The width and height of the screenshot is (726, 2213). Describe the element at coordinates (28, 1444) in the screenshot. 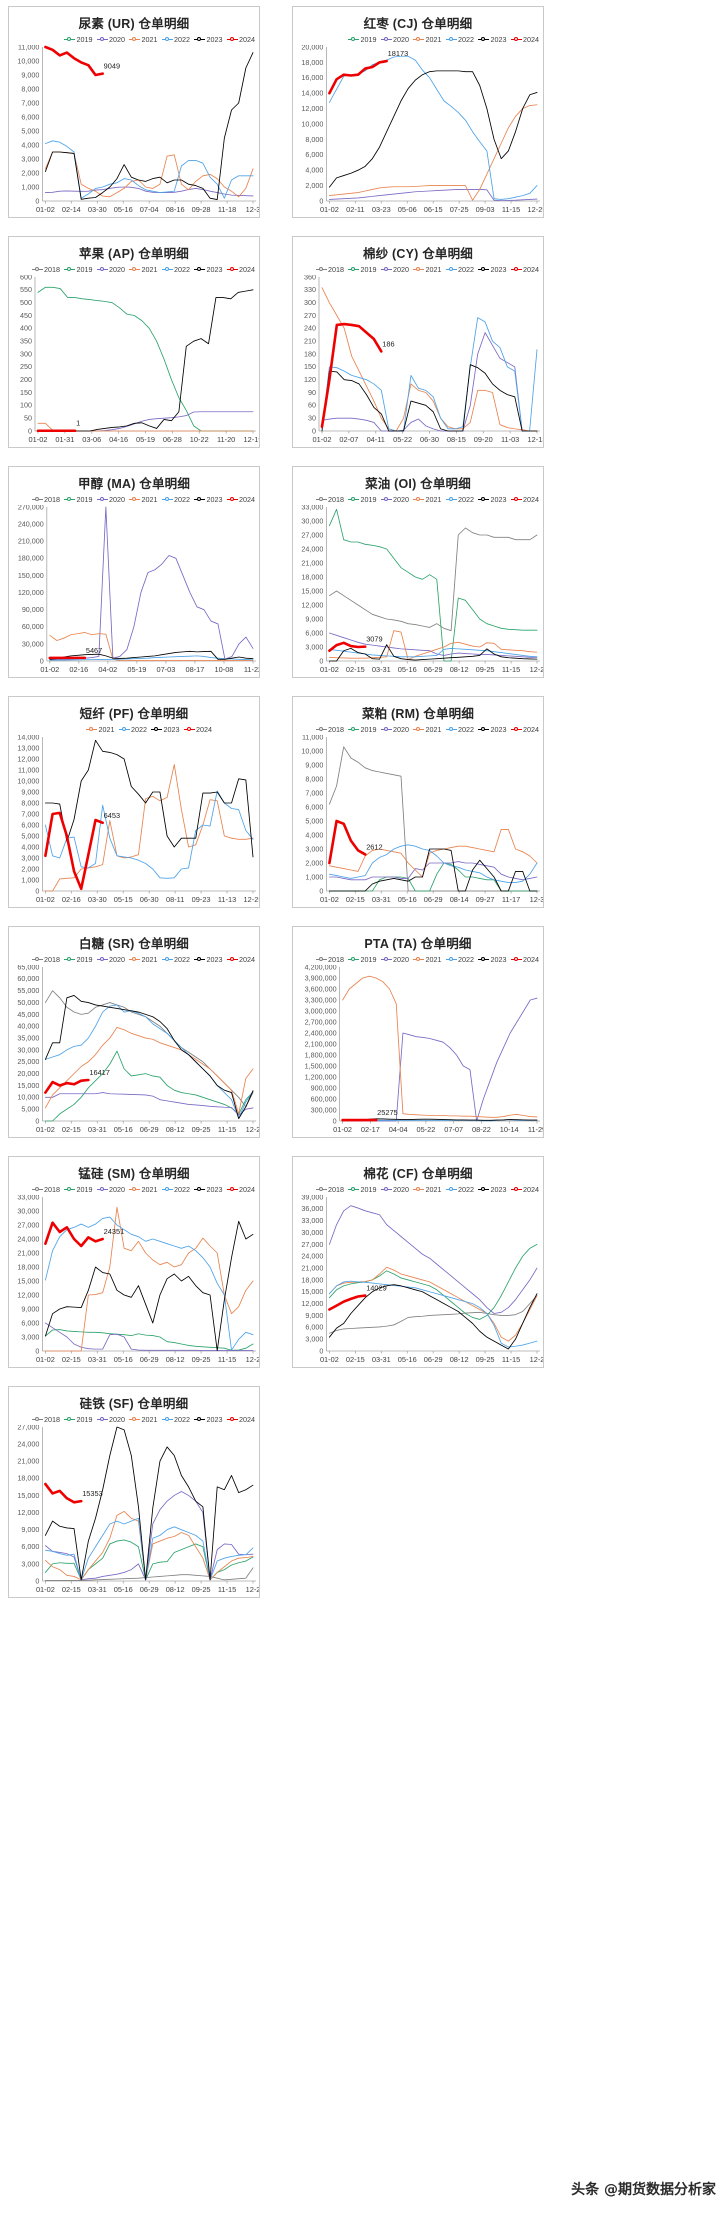

I see `y-axis-tick: 24,000` at that location.